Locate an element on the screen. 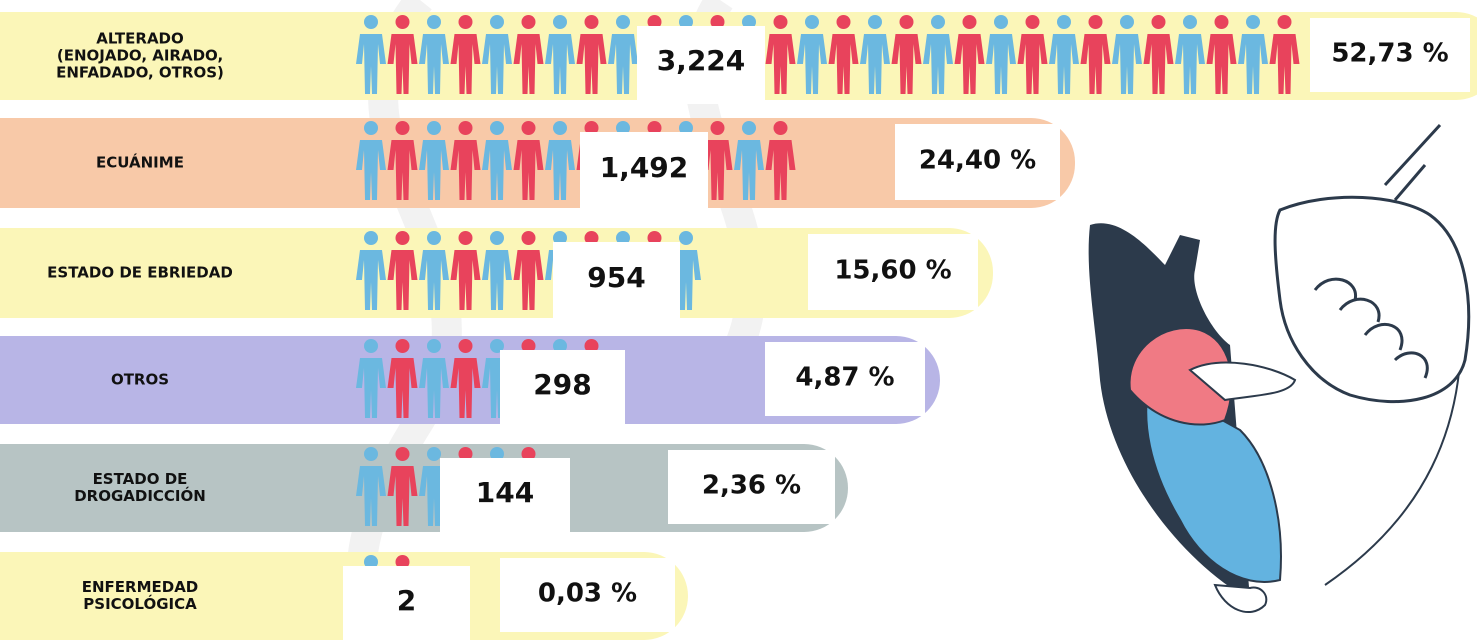 The width and height of the screenshot is (1477, 640). row-label: (ENOJADO, AIRADO, is located at coordinates (140, 56).